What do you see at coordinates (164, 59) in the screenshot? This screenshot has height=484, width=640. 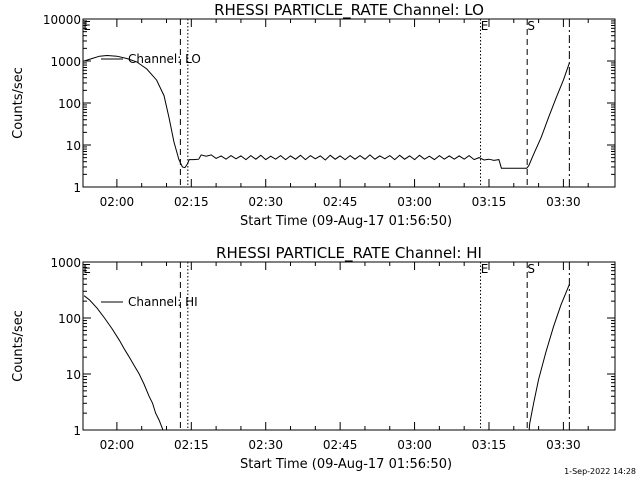 I see `legend-label: Channel: LO` at bounding box center [164, 59].